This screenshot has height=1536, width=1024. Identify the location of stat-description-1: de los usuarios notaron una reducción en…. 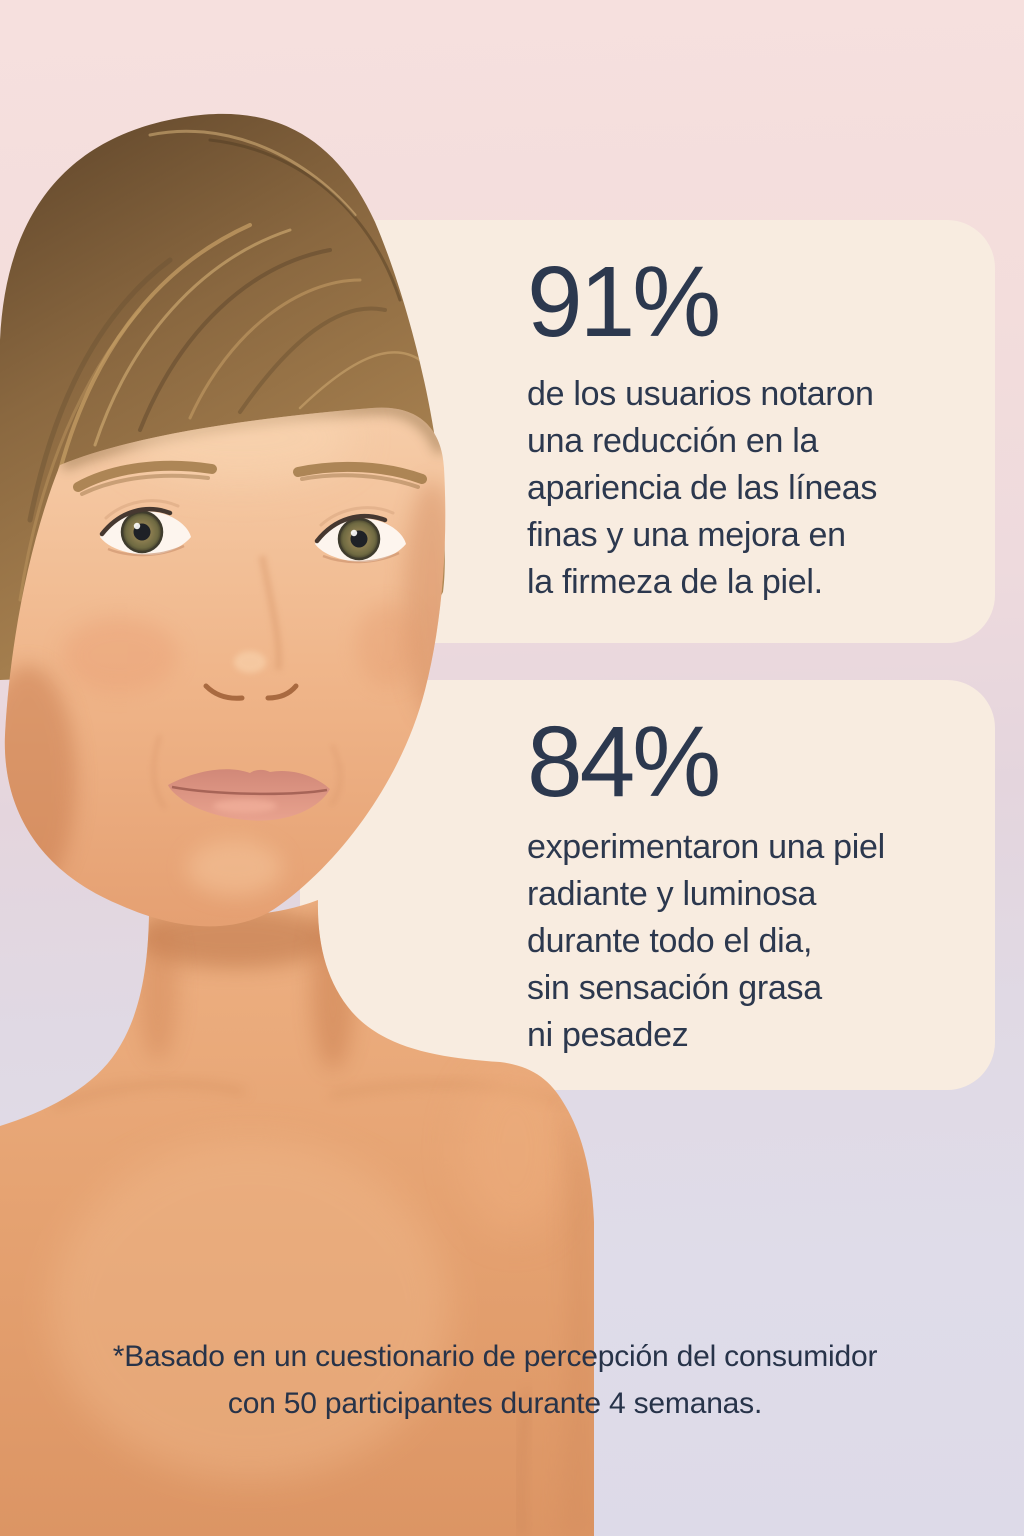
(702, 488).